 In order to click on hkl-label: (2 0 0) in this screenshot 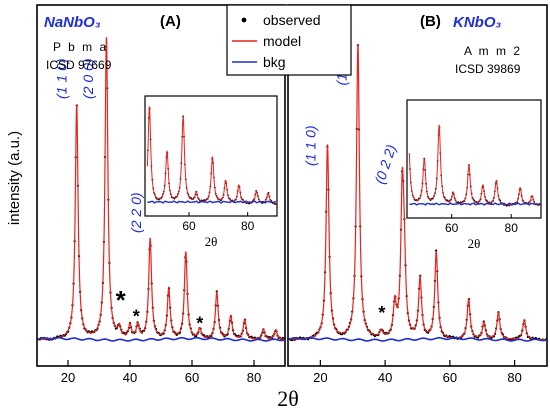, I will do `click(88, 78)`.